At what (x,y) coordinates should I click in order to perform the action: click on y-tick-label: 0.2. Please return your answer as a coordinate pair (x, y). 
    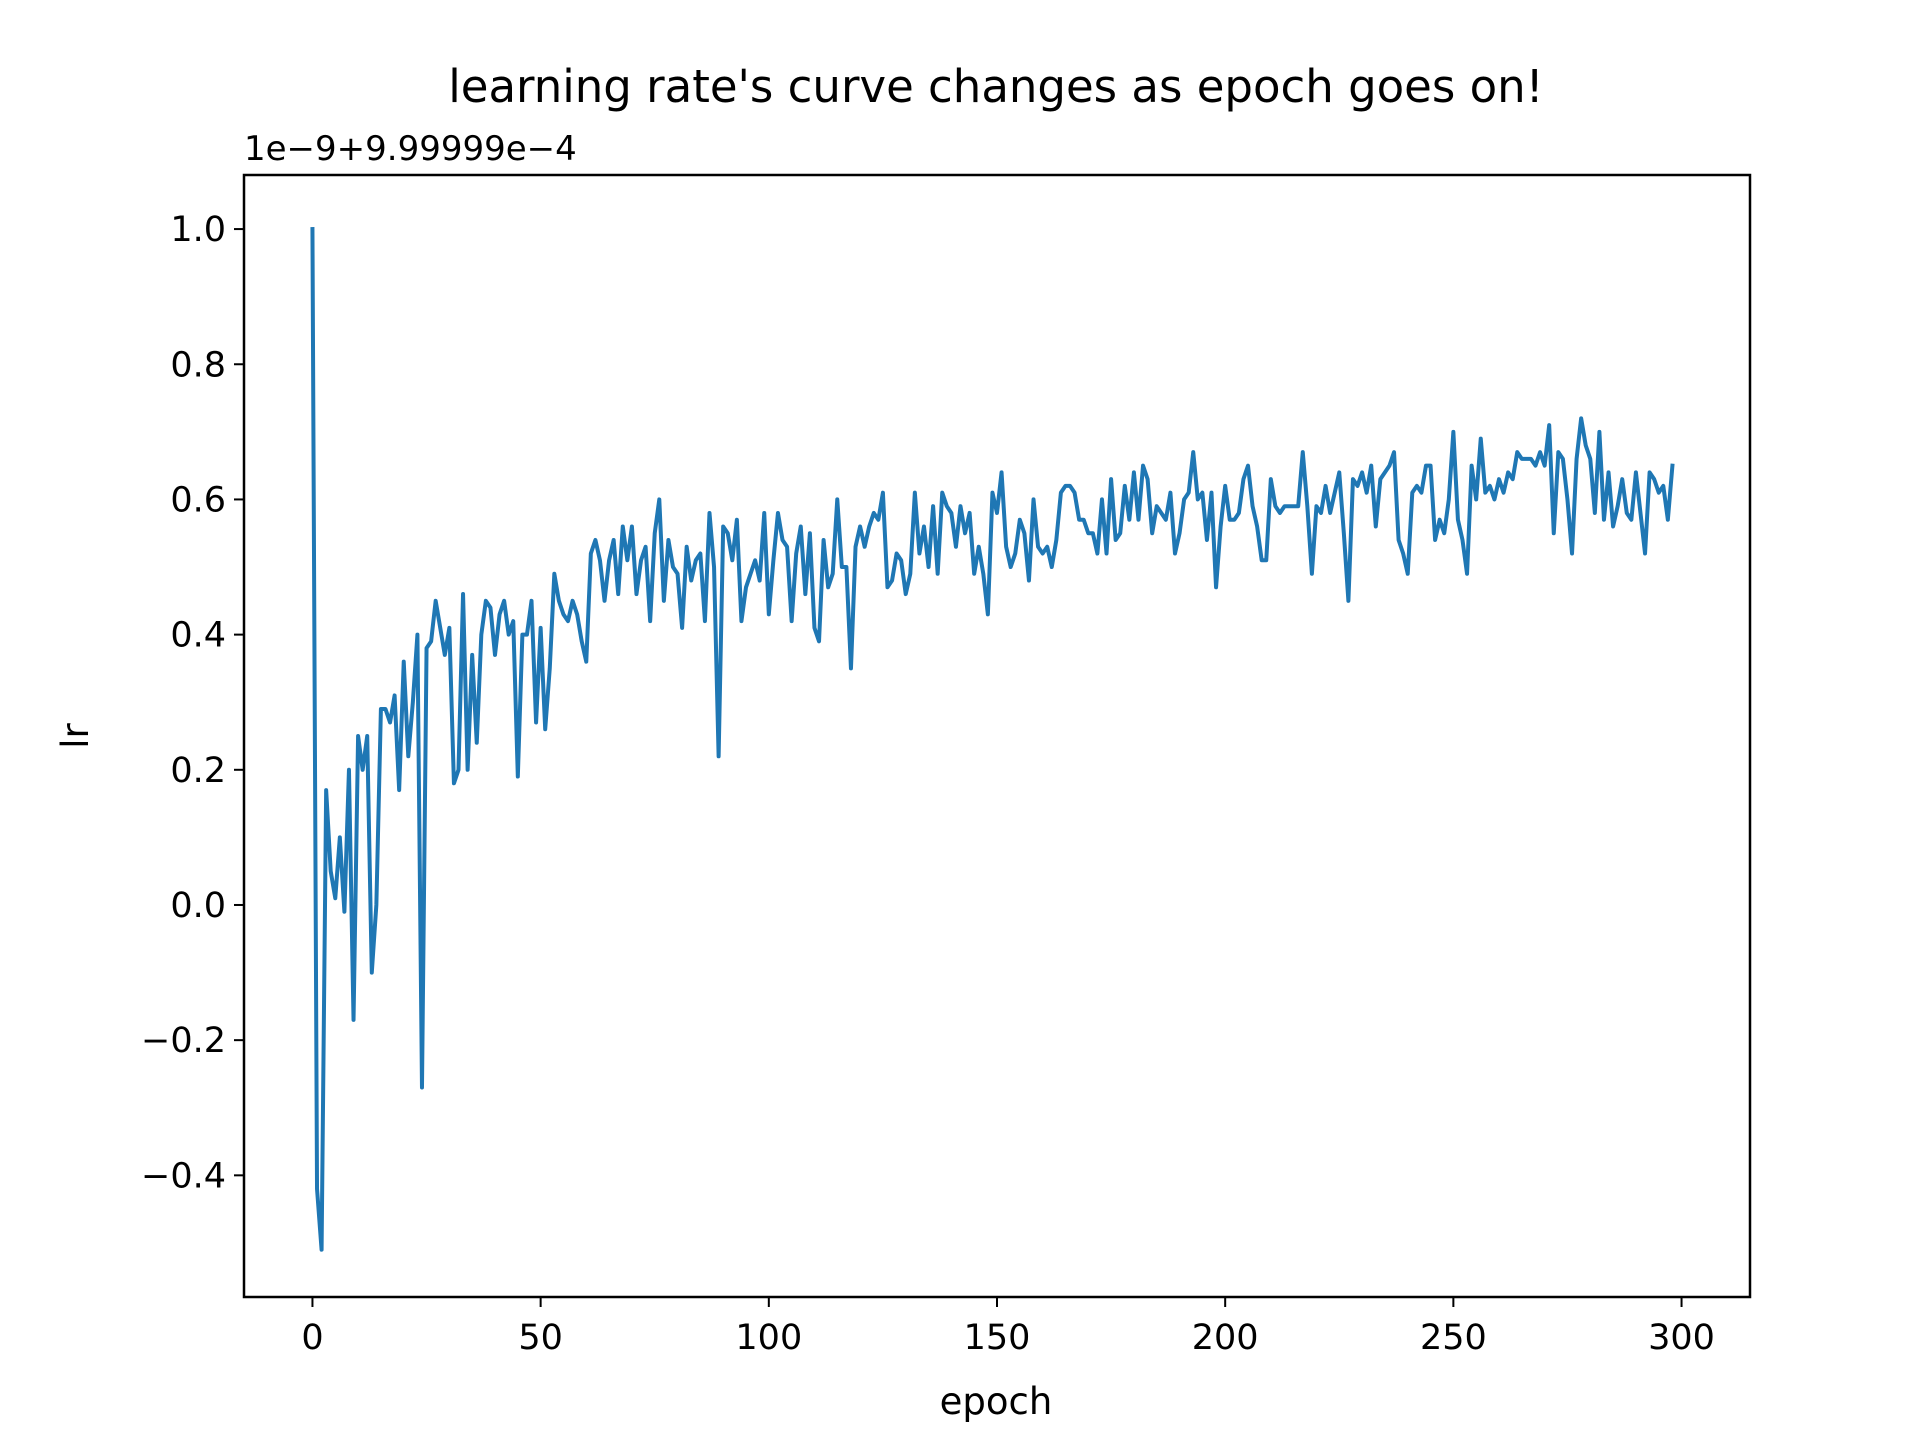
    Looking at the image, I should click on (198, 771).